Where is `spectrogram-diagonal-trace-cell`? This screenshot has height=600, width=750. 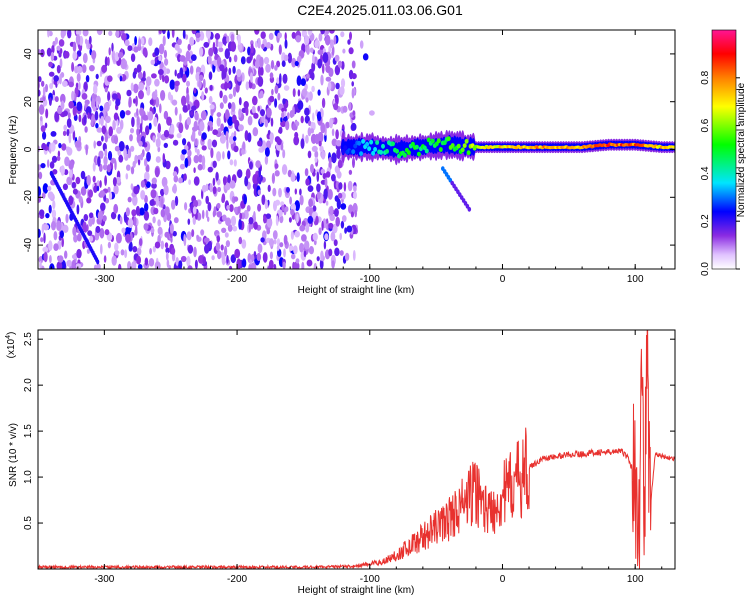
spectrogram-diagonal-trace-cell is located at coordinates (98, 262).